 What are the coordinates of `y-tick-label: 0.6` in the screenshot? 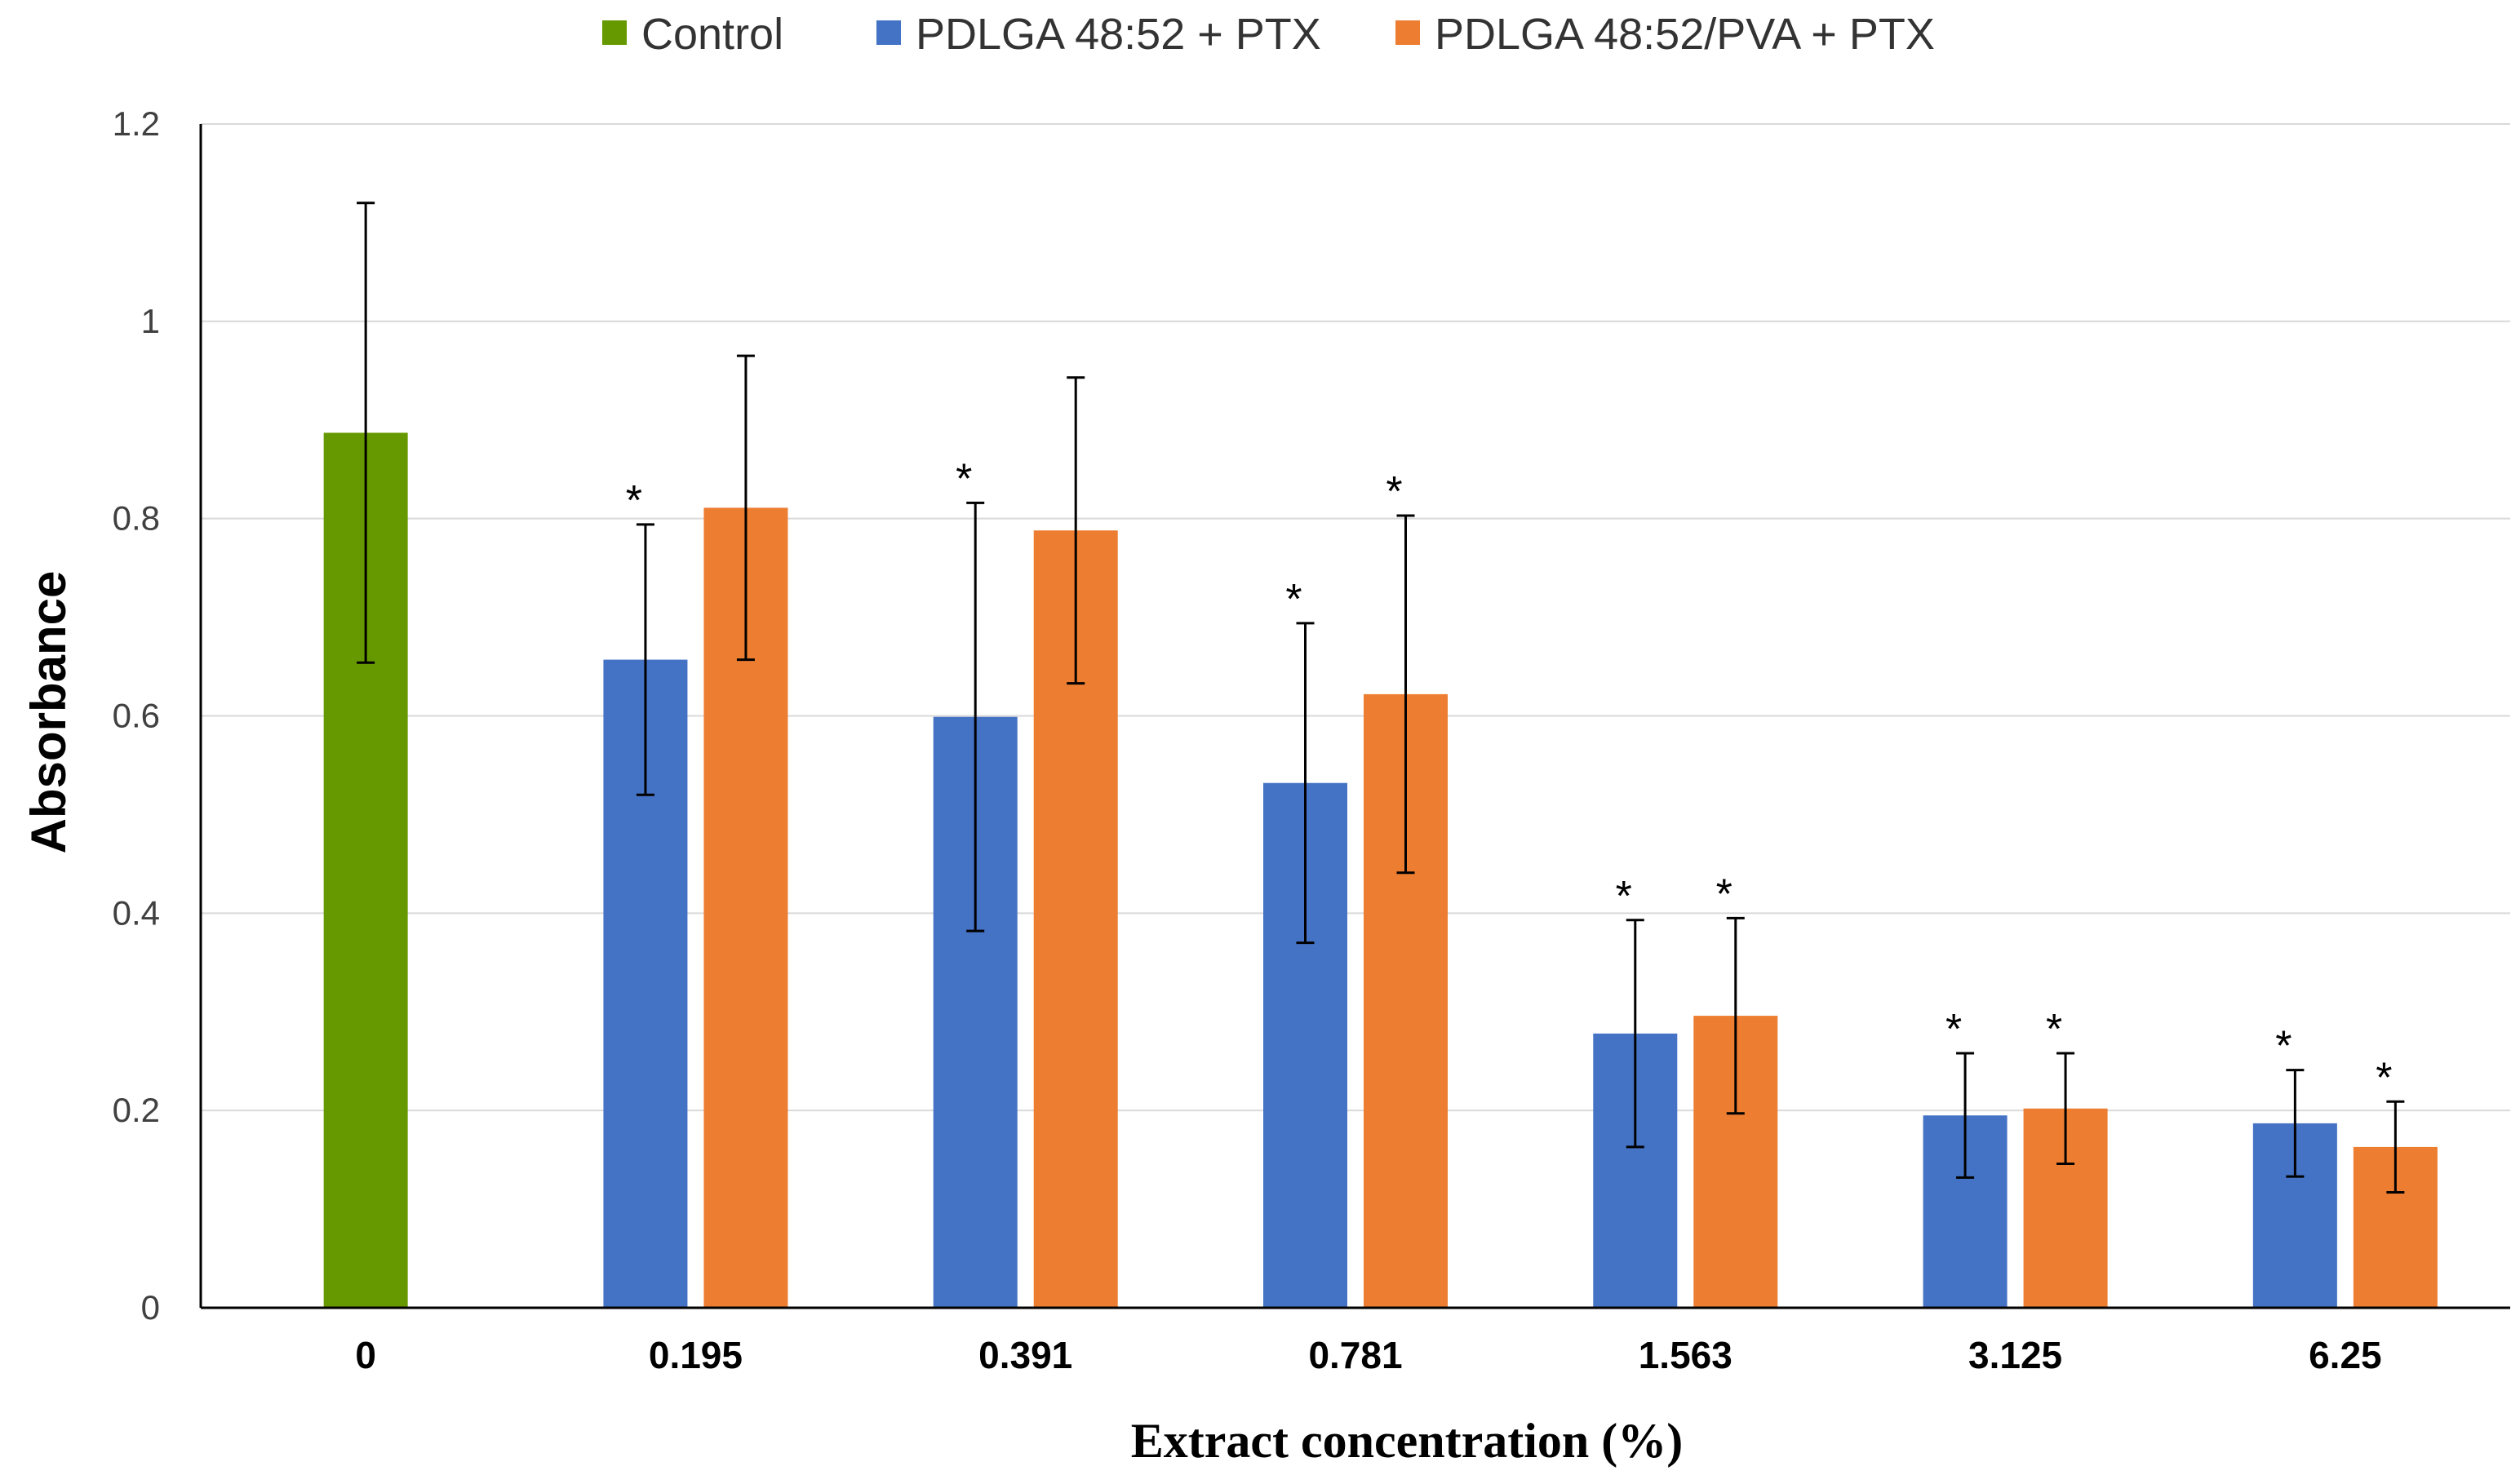 It's located at (136, 716).